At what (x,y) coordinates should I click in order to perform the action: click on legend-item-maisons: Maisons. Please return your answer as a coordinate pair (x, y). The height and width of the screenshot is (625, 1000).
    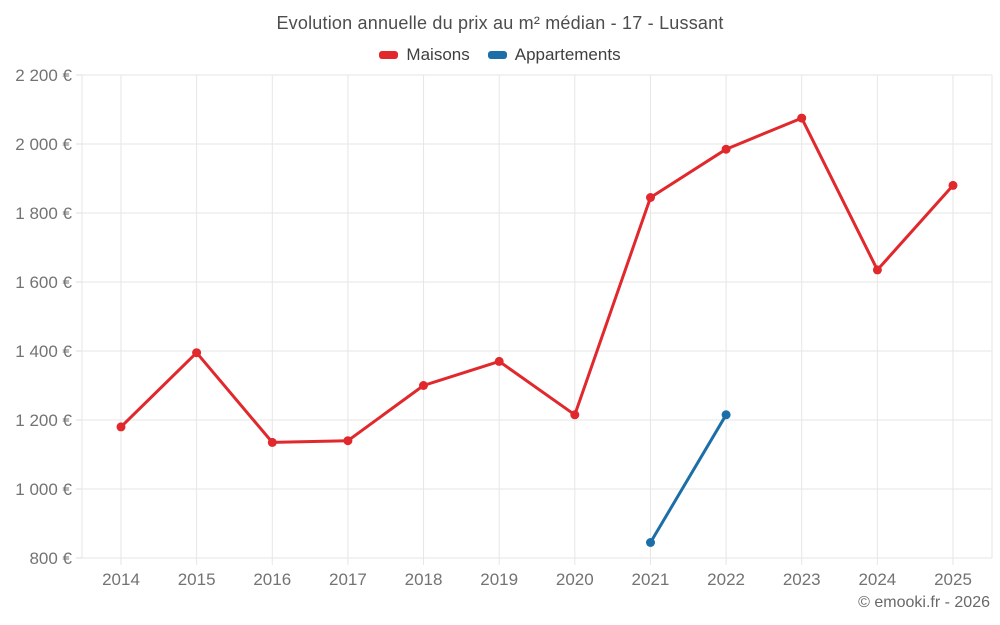
    Looking at the image, I should click on (424, 55).